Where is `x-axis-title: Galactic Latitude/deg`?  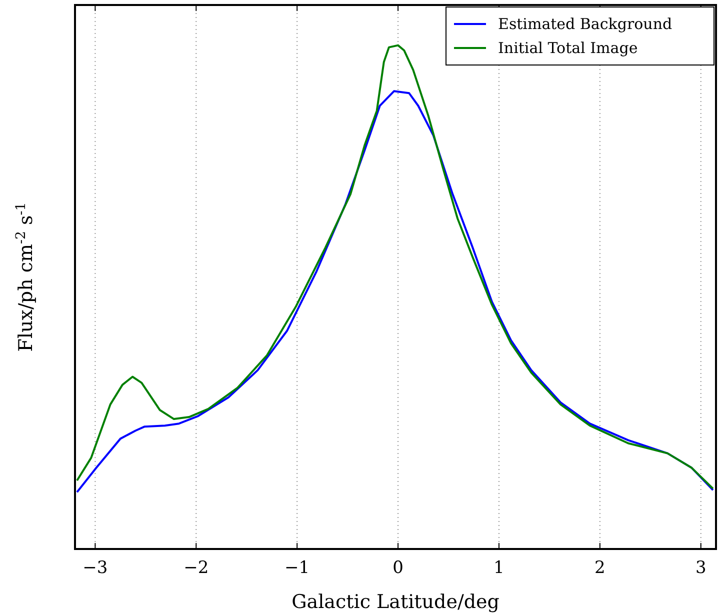 x-axis-title: Galactic Latitude/deg is located at coordinates (396, 602).